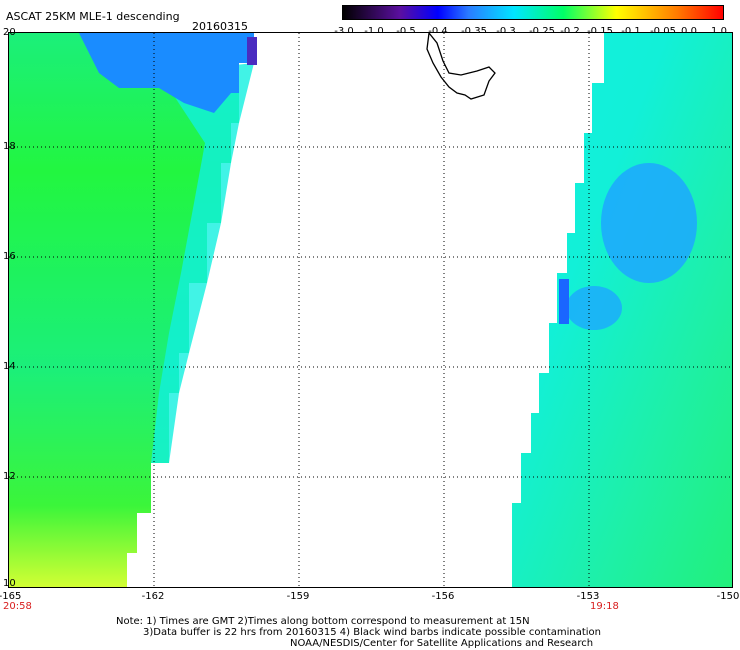 The image size is (740, 650). Describe the element at coordinates (542, 31) in the screenshot. I see `colorbar-tick: -0.25` at that location.